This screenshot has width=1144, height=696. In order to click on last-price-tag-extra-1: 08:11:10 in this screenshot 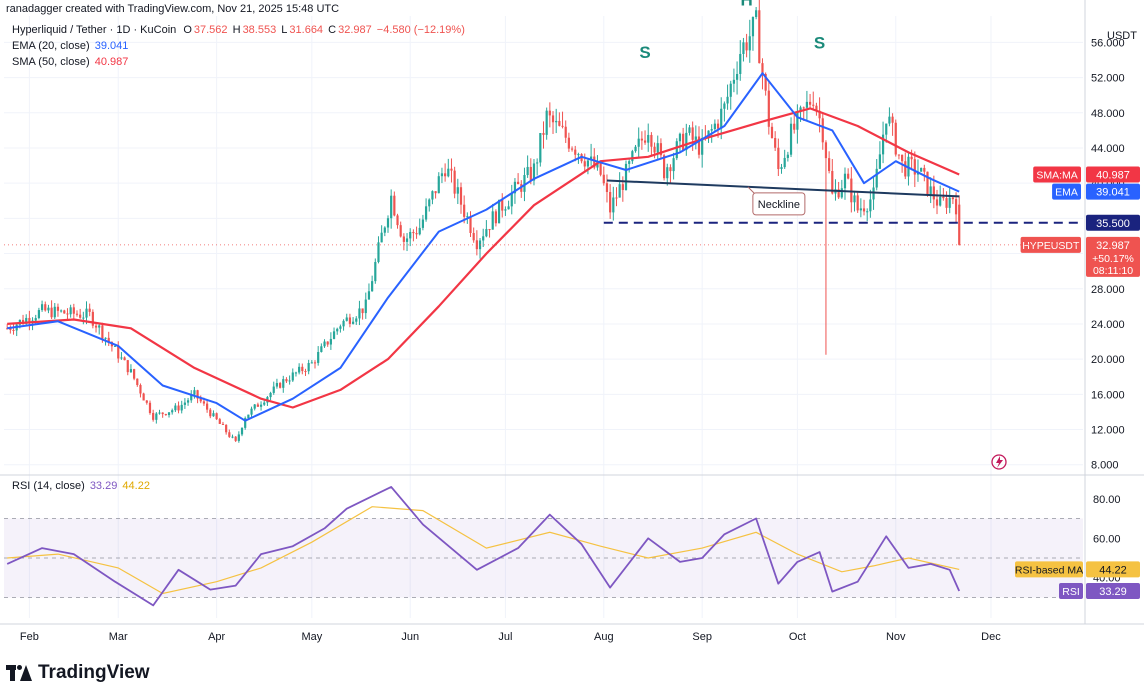, I will do `click(1113, 271)`.